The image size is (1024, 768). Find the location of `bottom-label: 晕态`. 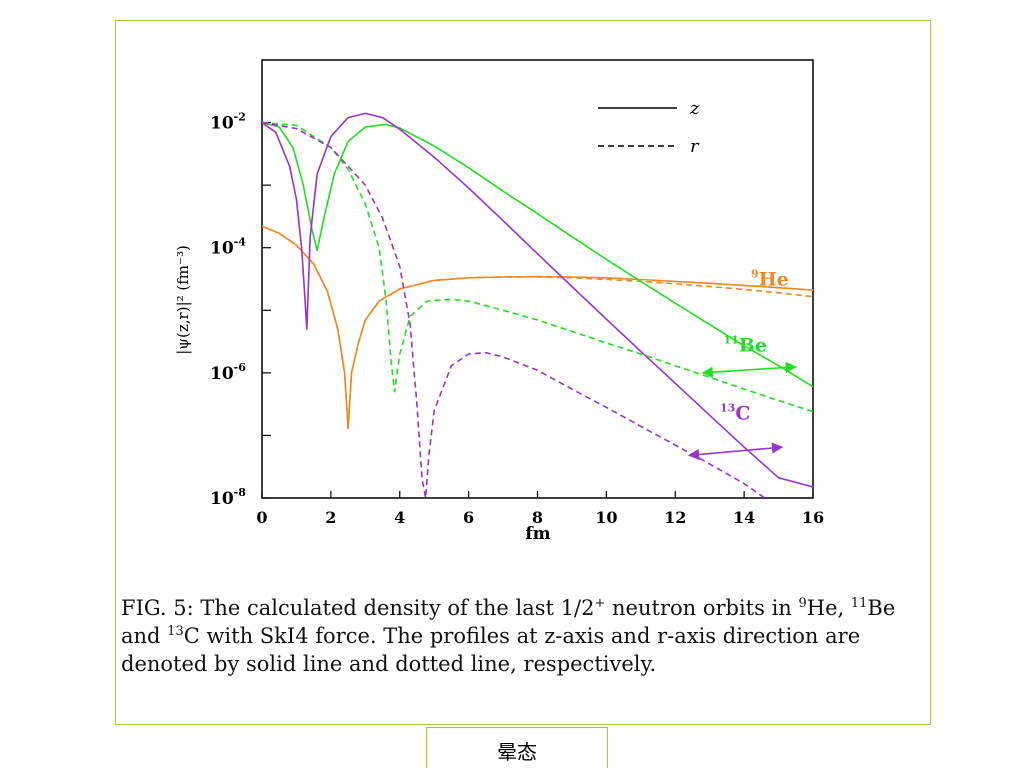

bottom-label: 晕态 is located at coordinates (517, 752).